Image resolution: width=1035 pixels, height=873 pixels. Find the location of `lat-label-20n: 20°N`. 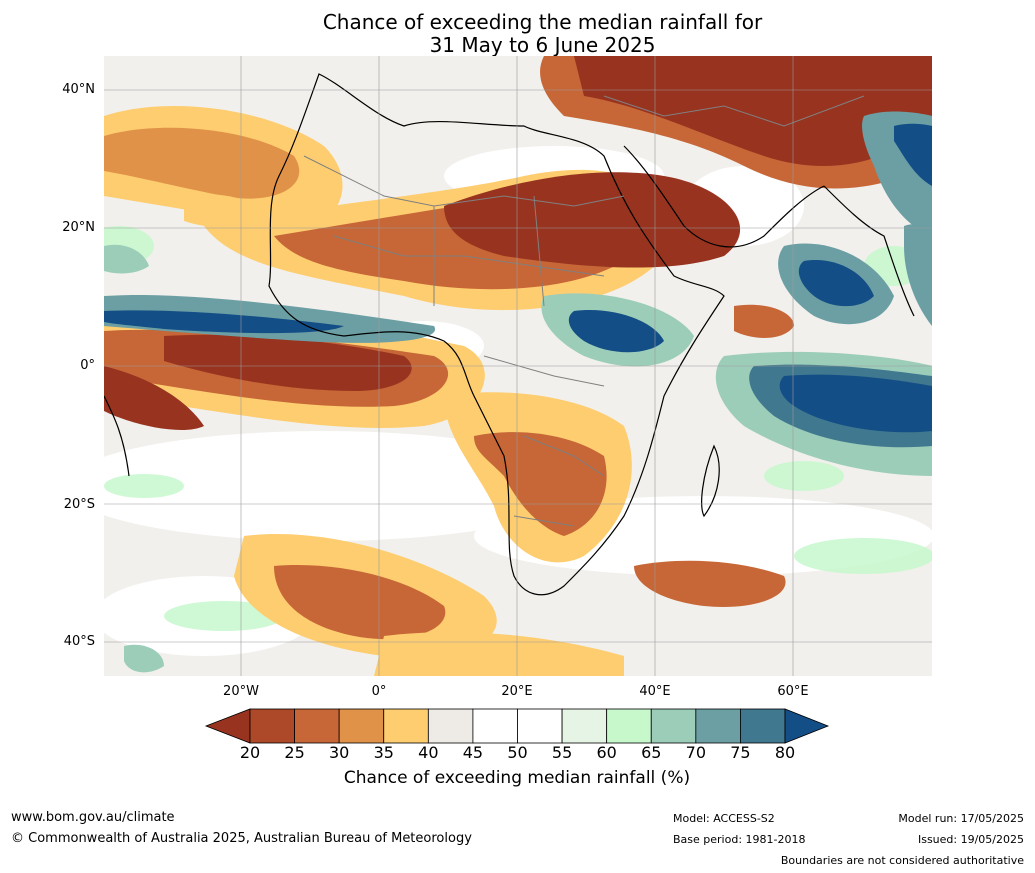

lat-label-20n: 20°N is located at coordinates (78, 227).